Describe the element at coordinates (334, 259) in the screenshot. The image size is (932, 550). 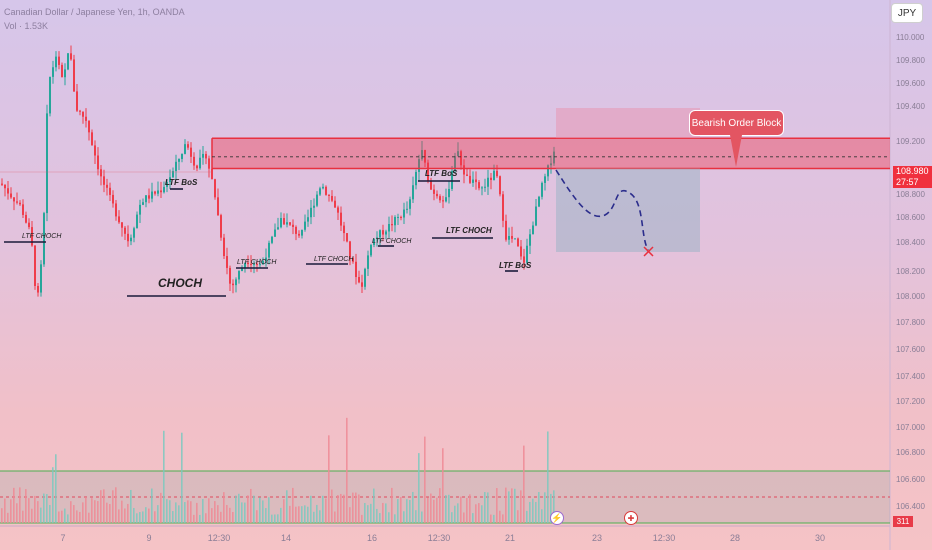
I see `ltf-choch-label: LTF CHOCH` at that location.